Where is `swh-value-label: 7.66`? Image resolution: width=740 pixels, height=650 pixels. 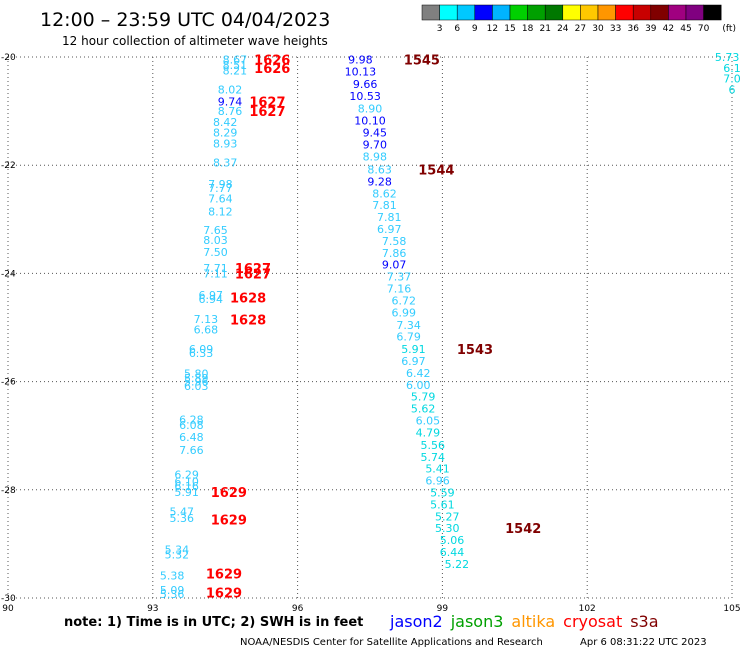 swh-value-label: 7.66 is located at coordinates (191, 450).